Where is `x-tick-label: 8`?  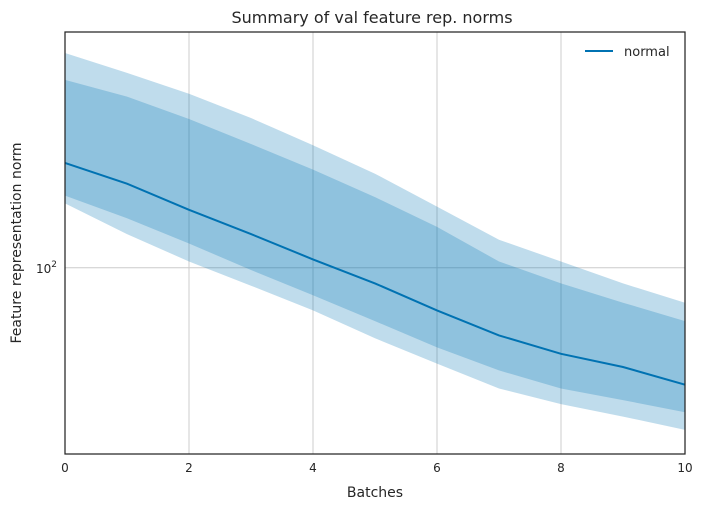
x-tick-label: 8 is located at coordinates (561, 468).